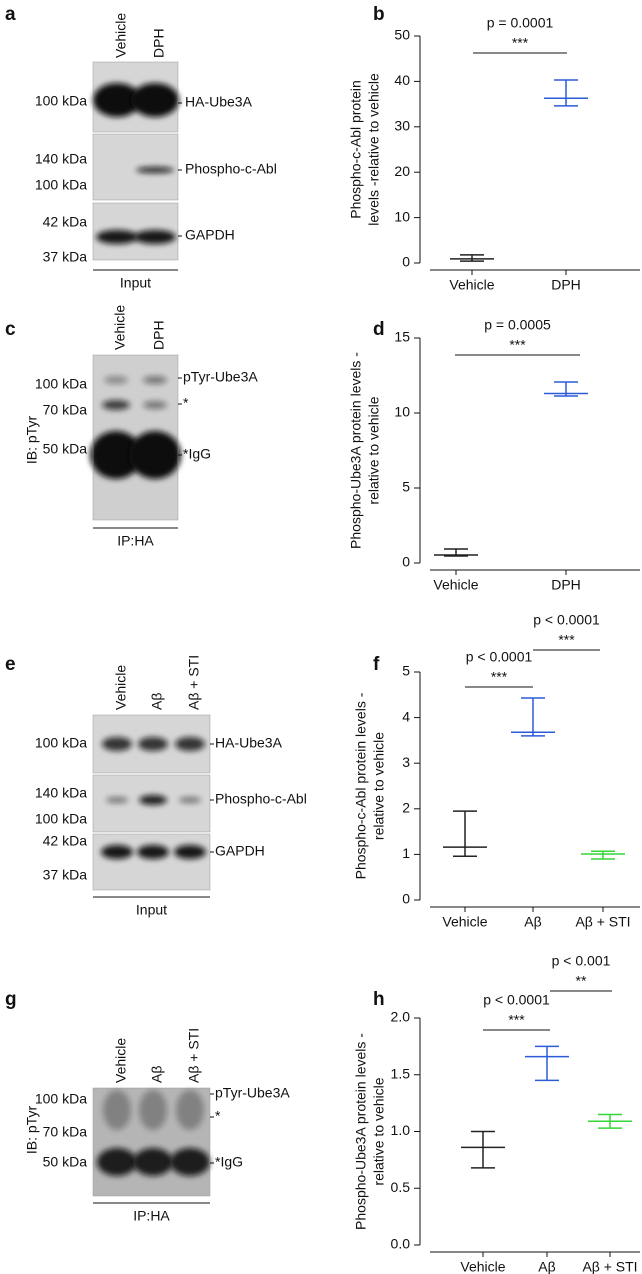 This screenshot has width=642, height=1274. What do you see at coordinates (402, 35) in the screenshot?
I see `y-tick-label: 50` at bounding box center [402, 35].